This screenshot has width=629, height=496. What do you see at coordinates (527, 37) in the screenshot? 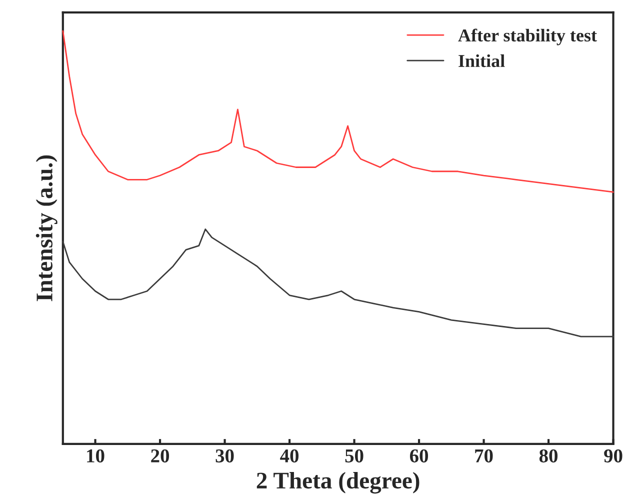
I see `legend-label: After stability test` at bounding box center [527, 37].